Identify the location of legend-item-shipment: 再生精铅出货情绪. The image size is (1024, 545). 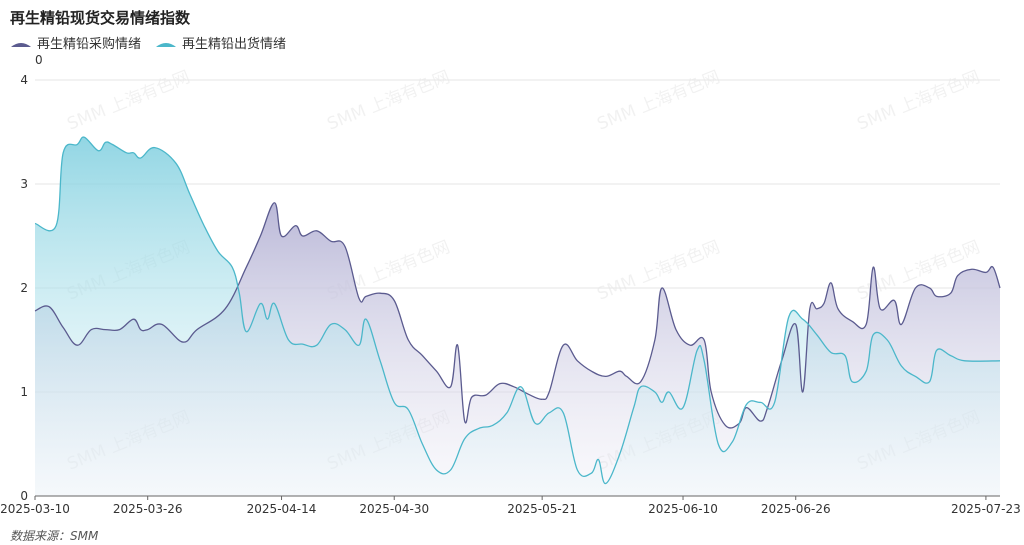
(220, 42).